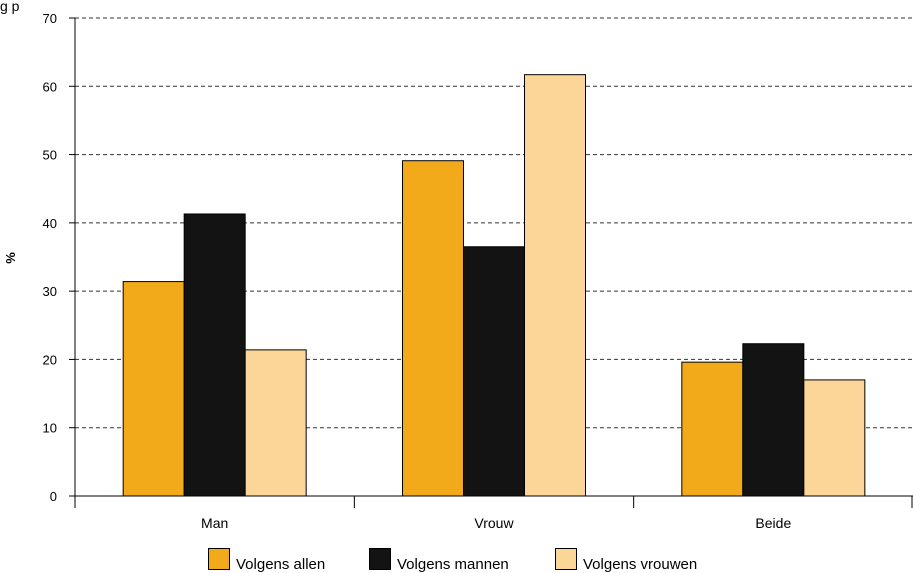 This screenshot has height=573, width=913. What do you see at coordinates (214, 355) in the screenshot?
I see `bar-man-volgens-mannen` at bounding box center [214, 355].